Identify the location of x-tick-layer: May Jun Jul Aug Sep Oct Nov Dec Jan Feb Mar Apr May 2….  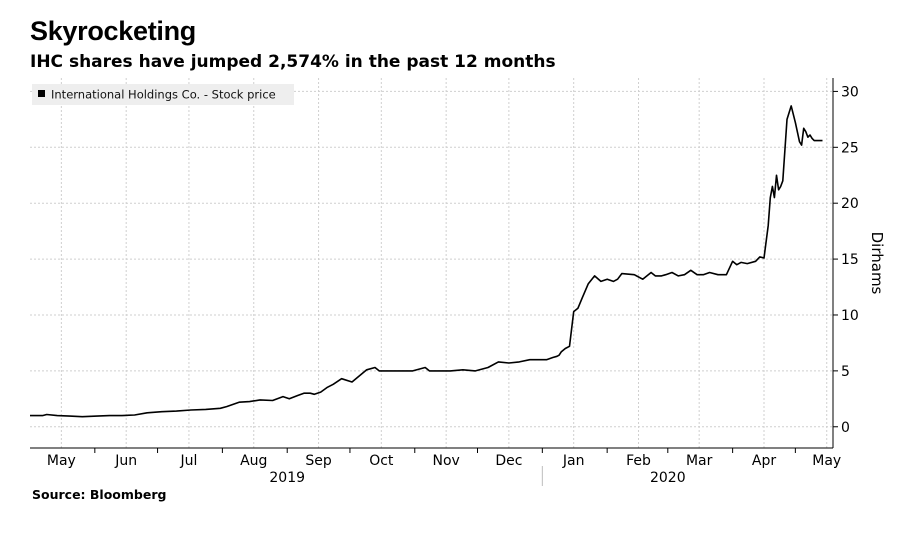
(444, 467).